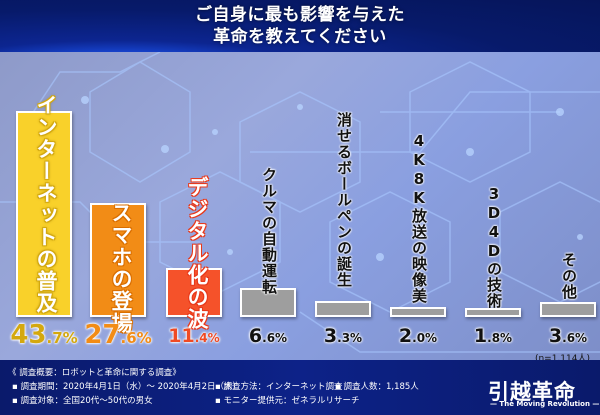  What do you see at coordinates (44, 335) in the screenshot?
I see `value-label: 43.7%` at bounding box center [44, 335].